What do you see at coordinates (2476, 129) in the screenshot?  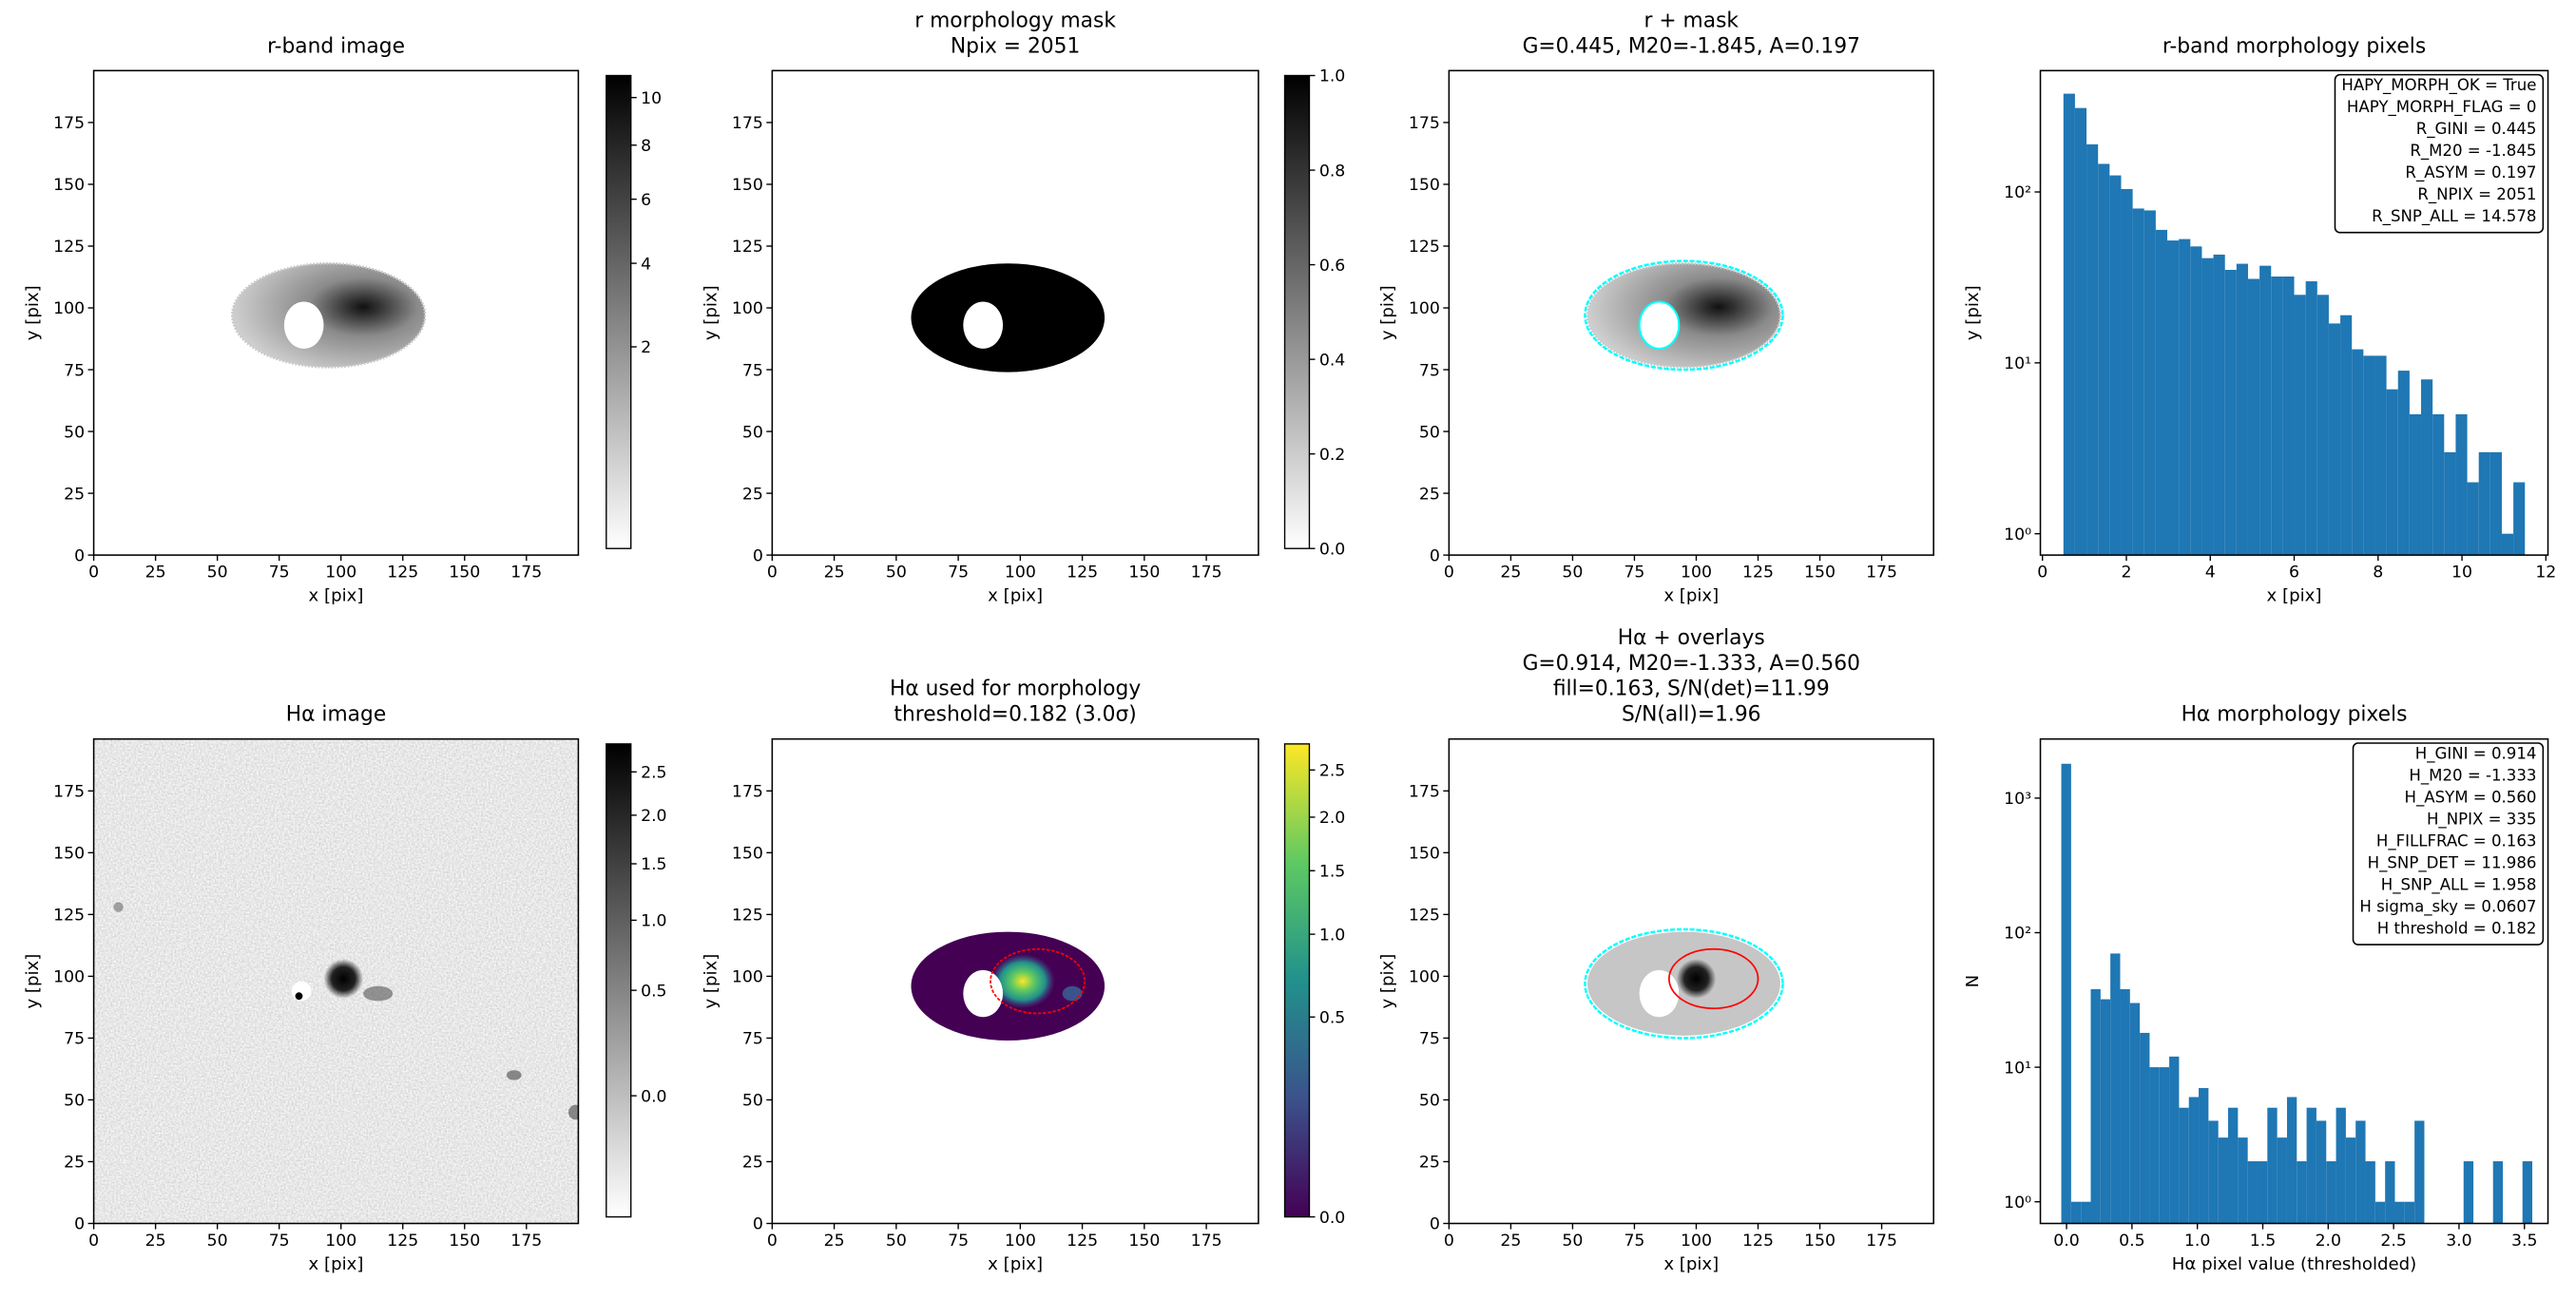 I see `annotation-line: R_GINI = 0.445` at bounding box center [2476, 129].